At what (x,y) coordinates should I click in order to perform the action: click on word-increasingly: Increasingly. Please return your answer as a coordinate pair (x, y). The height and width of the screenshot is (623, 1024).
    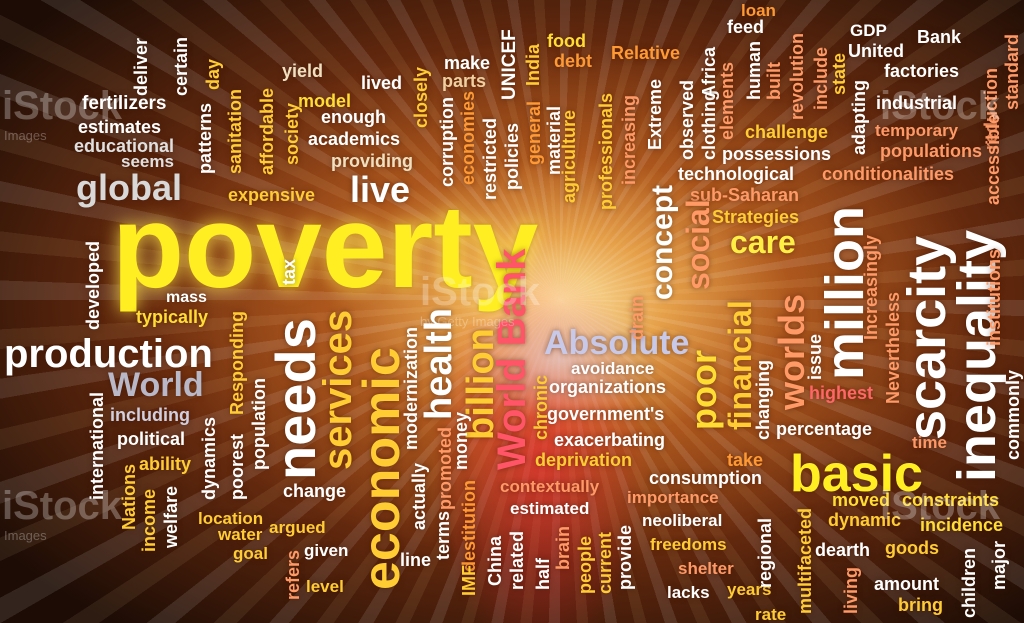
    Looking at the image, I should click on (871, 287).